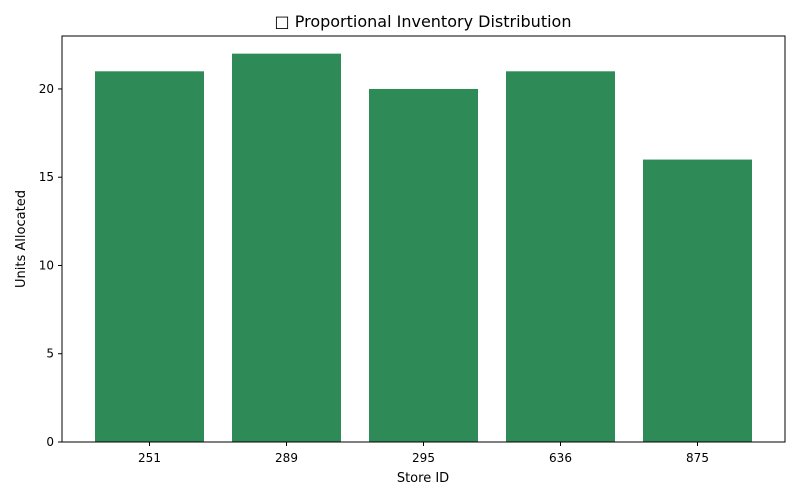 The height and width of the screenshot is (500, 800). Describe the element at coordinates (697, 458) in the screenshot. I see `x-tick-label-875: 875` at that location.